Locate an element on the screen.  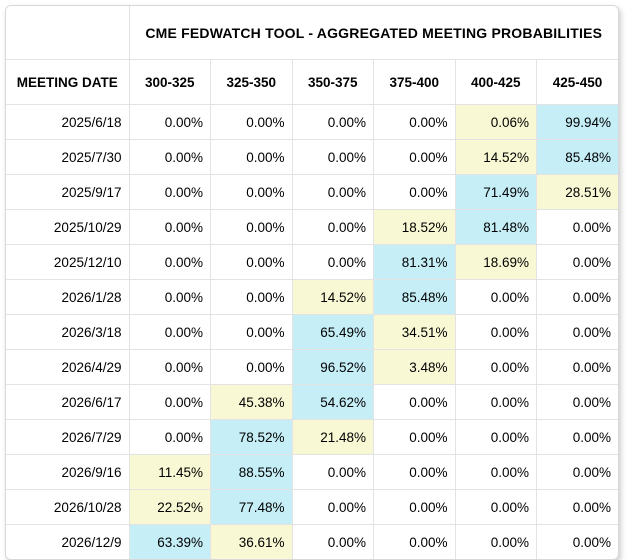
rate-column-header: 325-350 is located at coordinates (251, 82).